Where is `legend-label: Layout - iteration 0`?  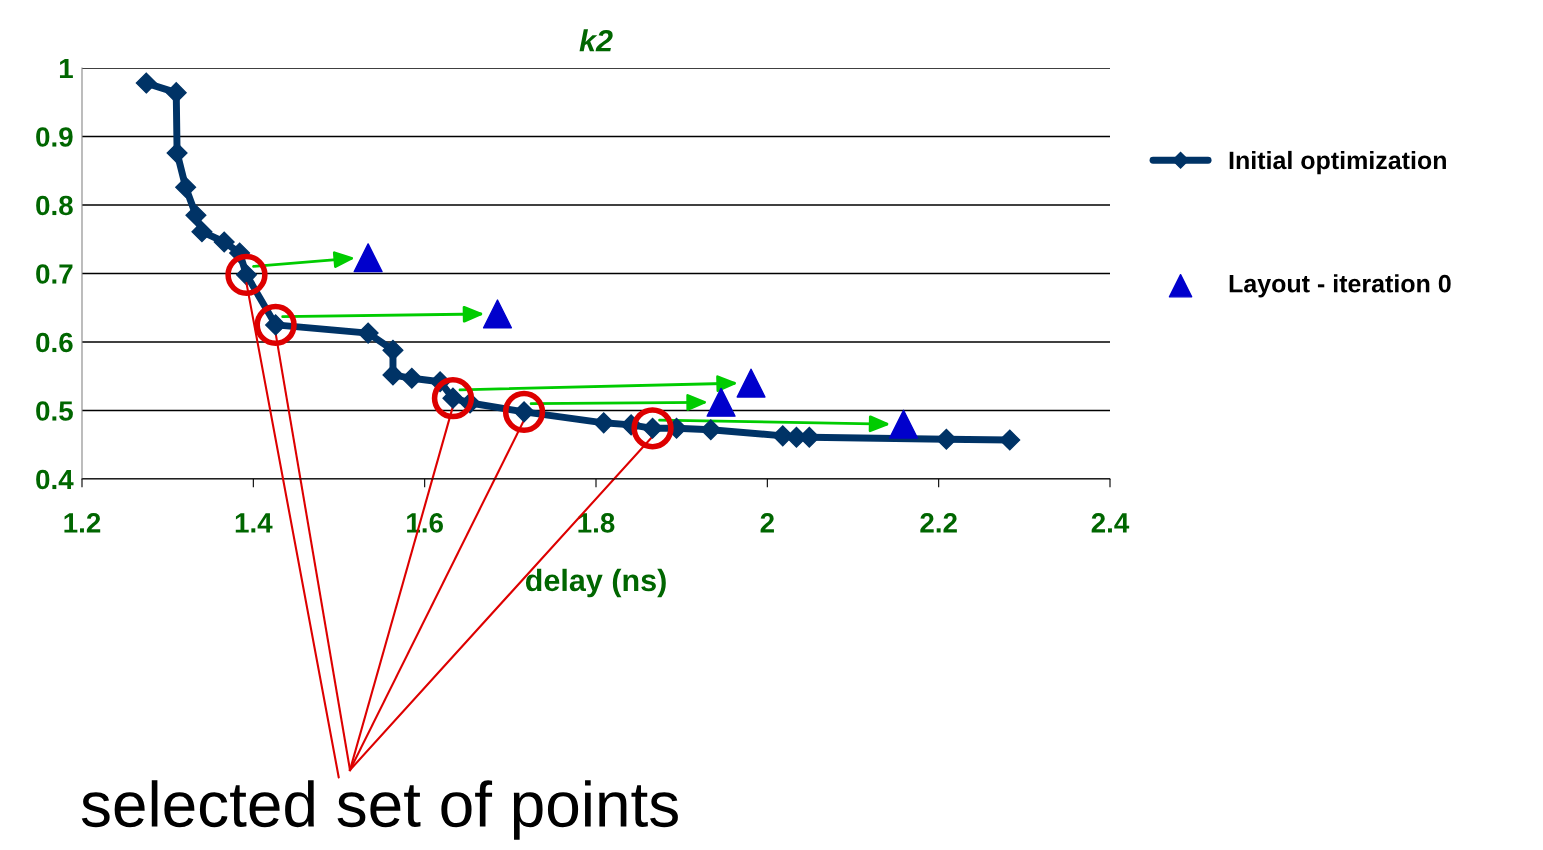 legend-label: Layout - iteration 0 is located at coordinates (1340, 286).